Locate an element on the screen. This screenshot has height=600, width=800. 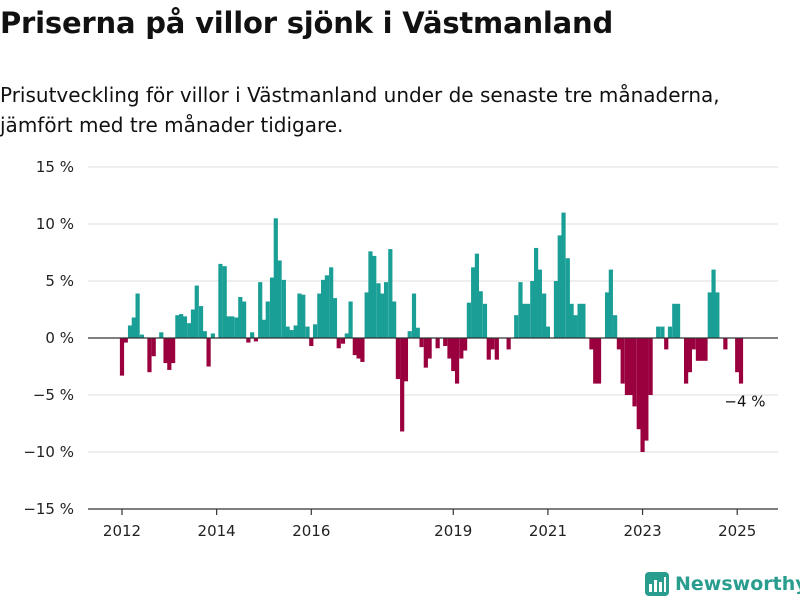
y-axis-ticks: 15 % 10 % 5 % 0 % −5 % −10 % −15 % is located at coordinates (48, 338).